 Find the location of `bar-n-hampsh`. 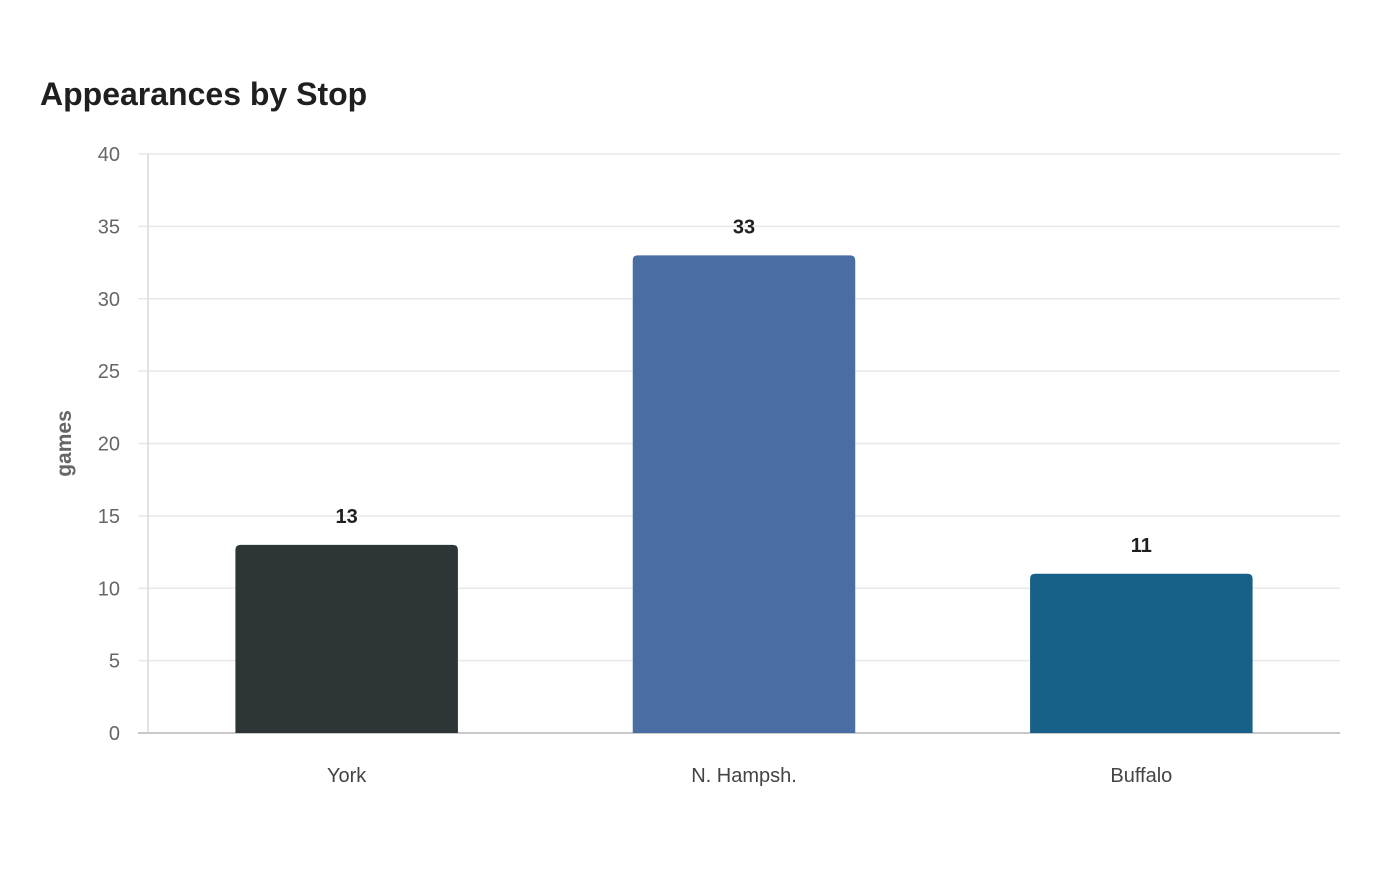

bar-n-hampsh is located at coordinates (744, 494).